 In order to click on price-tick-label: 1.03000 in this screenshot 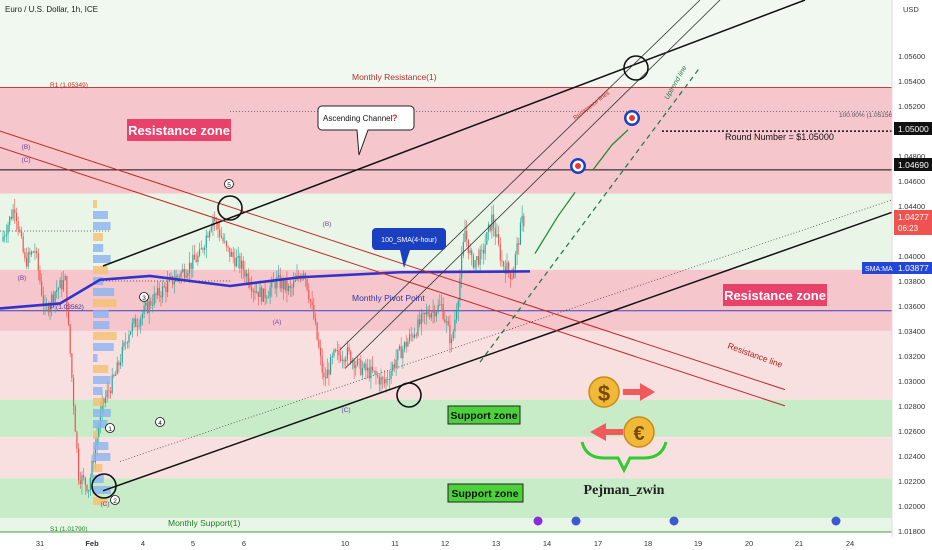, I will do `click(911, 381)`.